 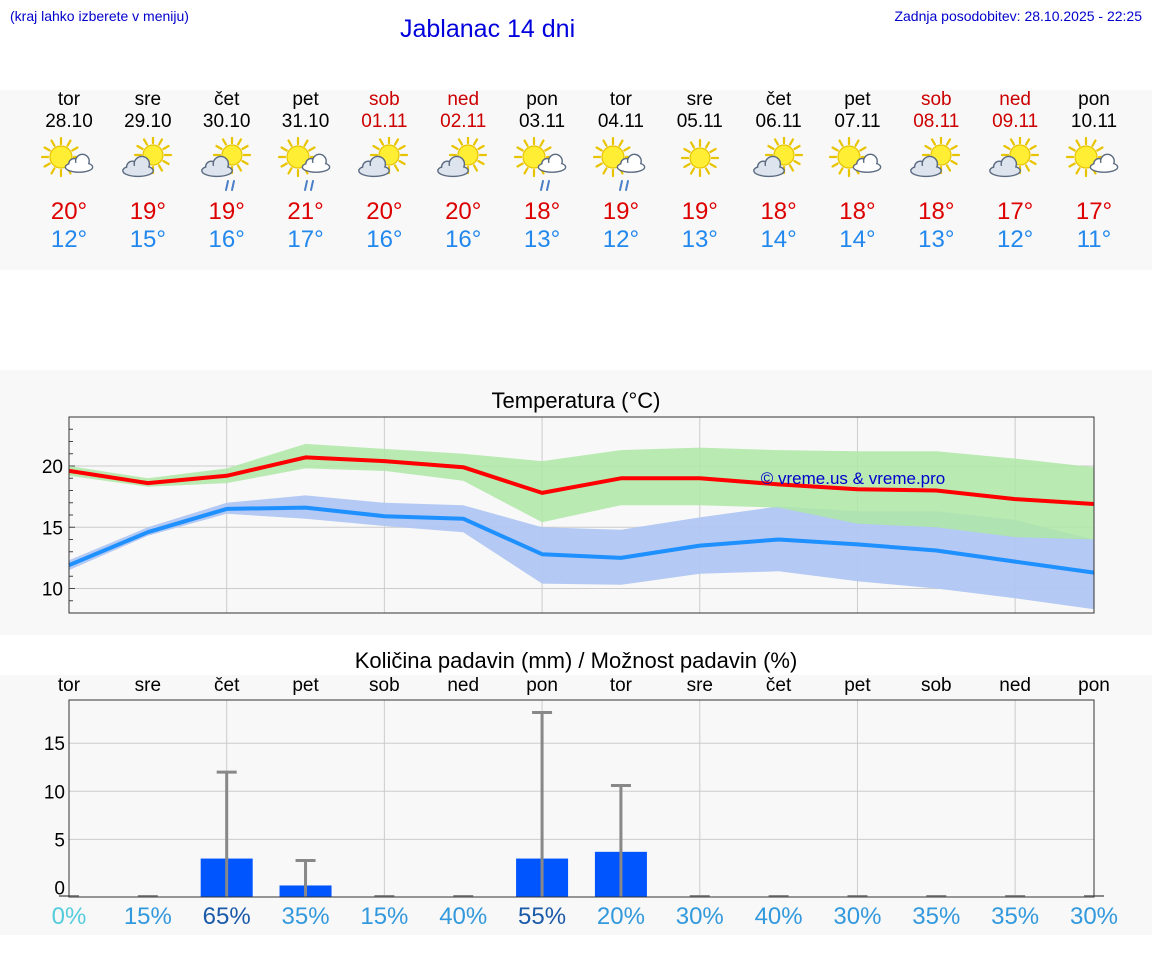 I want to click on day-date: 07.11, so click(x=857, y=121).